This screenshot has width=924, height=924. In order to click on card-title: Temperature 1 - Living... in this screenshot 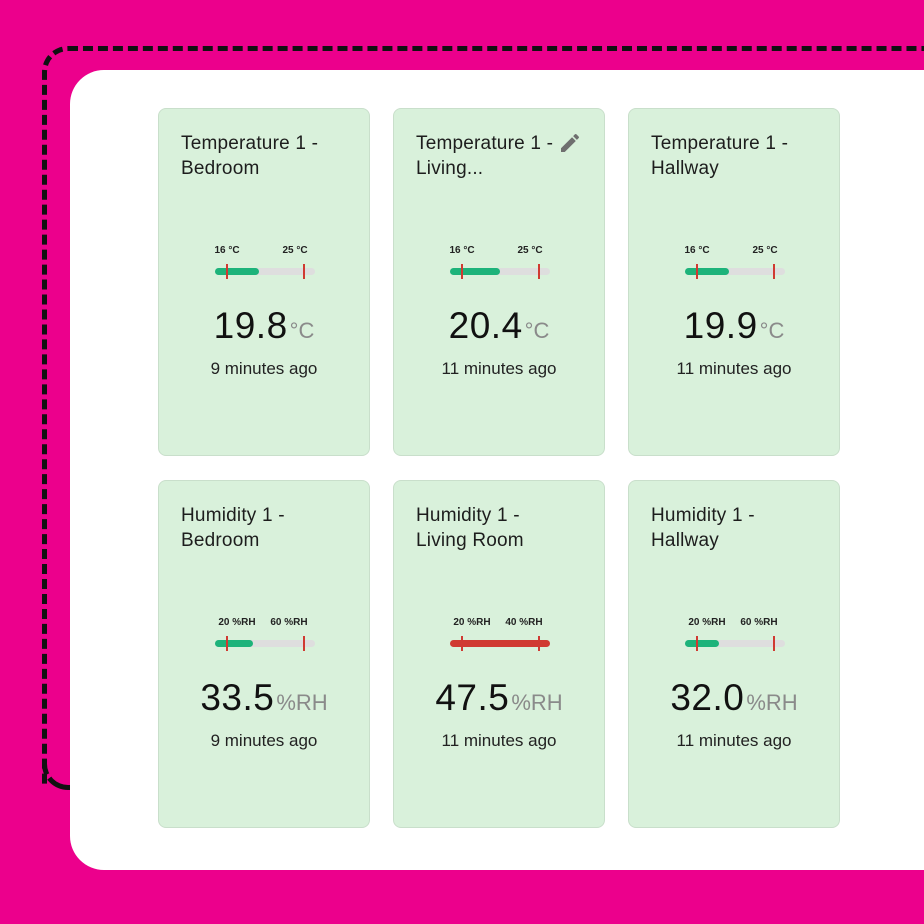, I will do `click(485, 156)`.